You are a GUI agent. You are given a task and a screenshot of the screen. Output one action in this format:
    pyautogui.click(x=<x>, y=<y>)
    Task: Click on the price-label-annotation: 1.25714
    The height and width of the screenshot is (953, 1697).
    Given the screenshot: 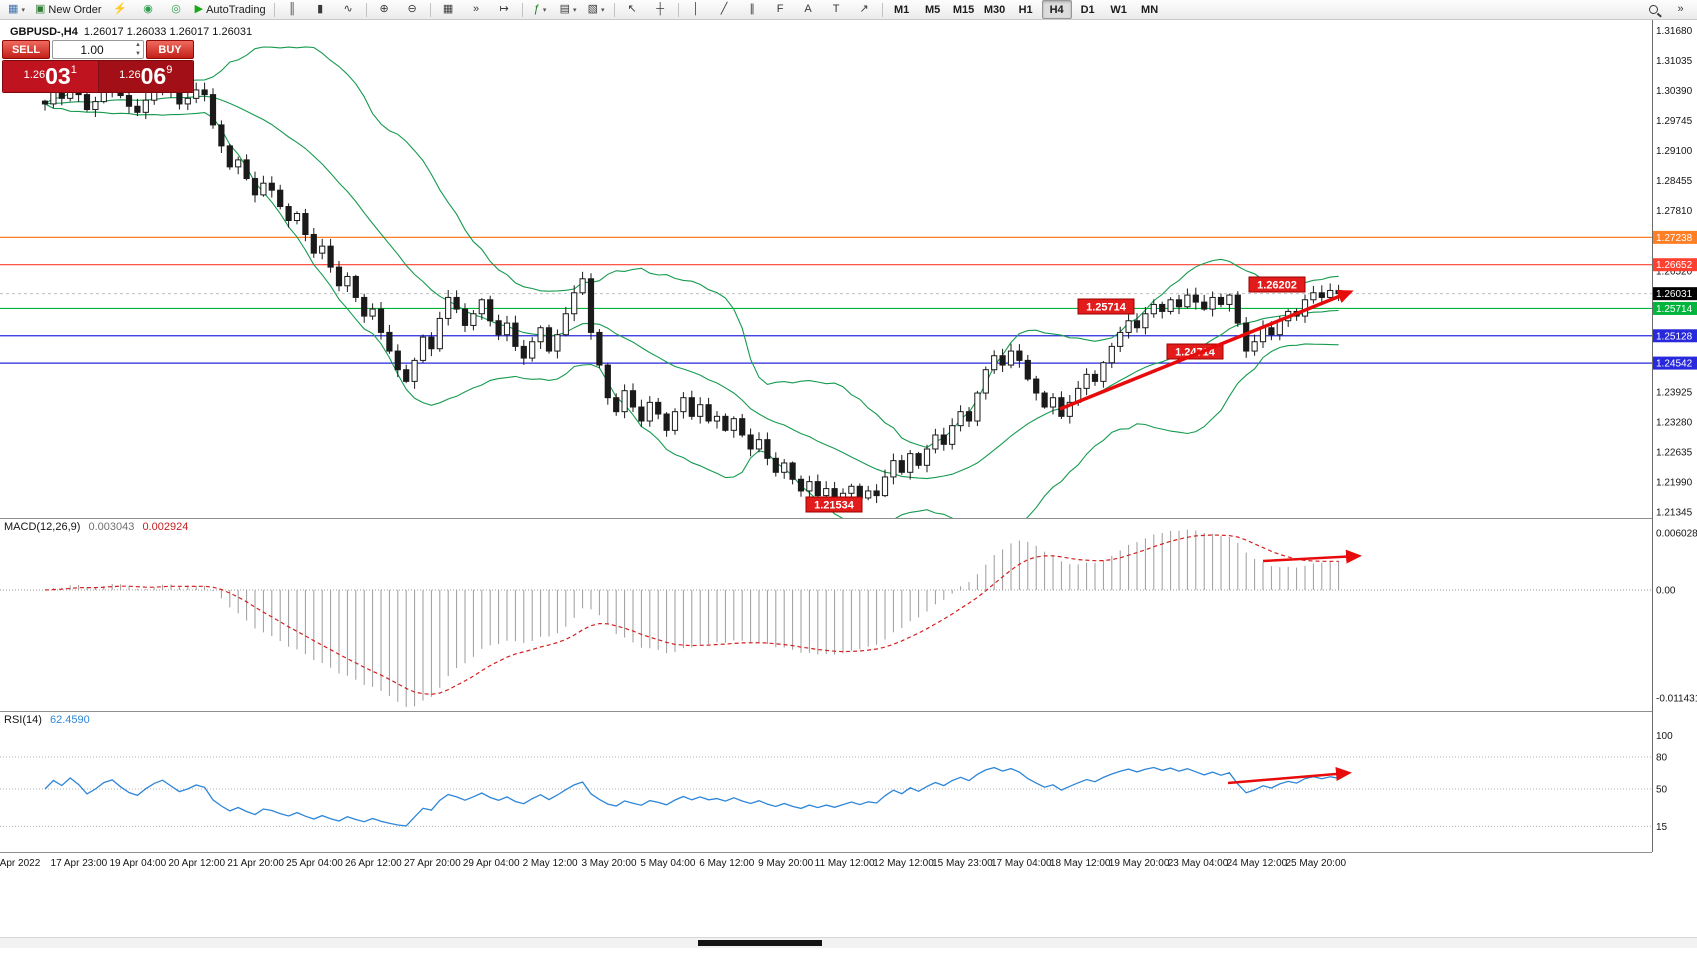 What is the action you would take?
    pyautogui.click(x=1106, y=306)
    